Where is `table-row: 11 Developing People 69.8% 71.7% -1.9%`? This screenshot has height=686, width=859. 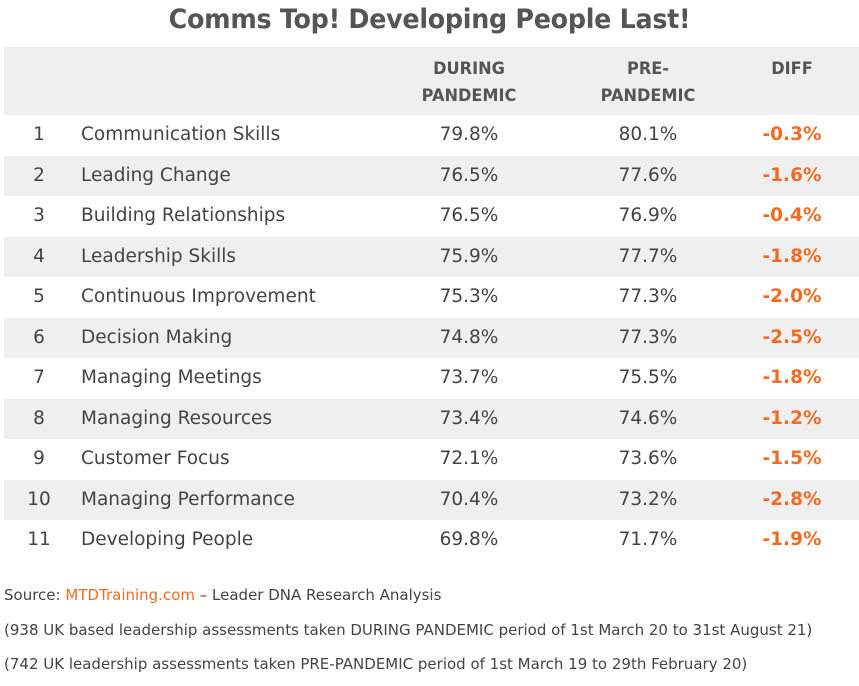 table-row: 11 Developing People 69.8% 71.7% -1.9% is located at coordinates (431, 540).